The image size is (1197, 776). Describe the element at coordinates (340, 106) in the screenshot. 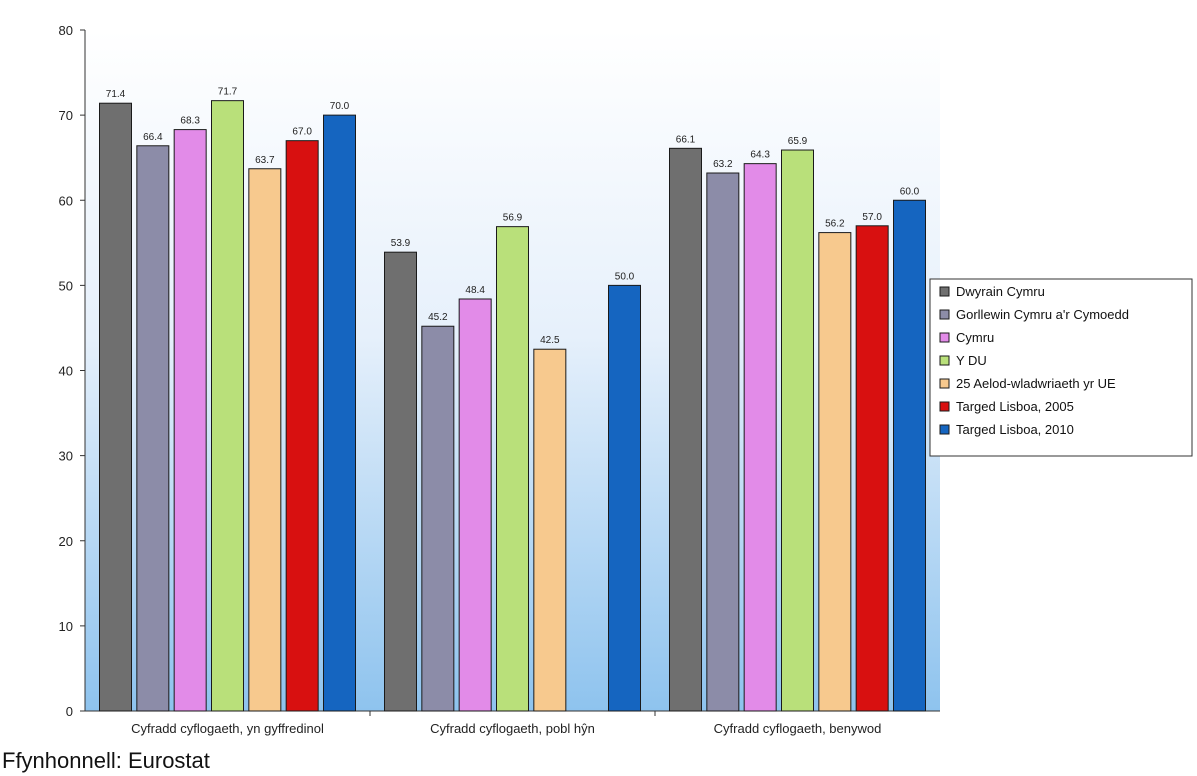

I see `bar-value-label: 70.0` at that location.